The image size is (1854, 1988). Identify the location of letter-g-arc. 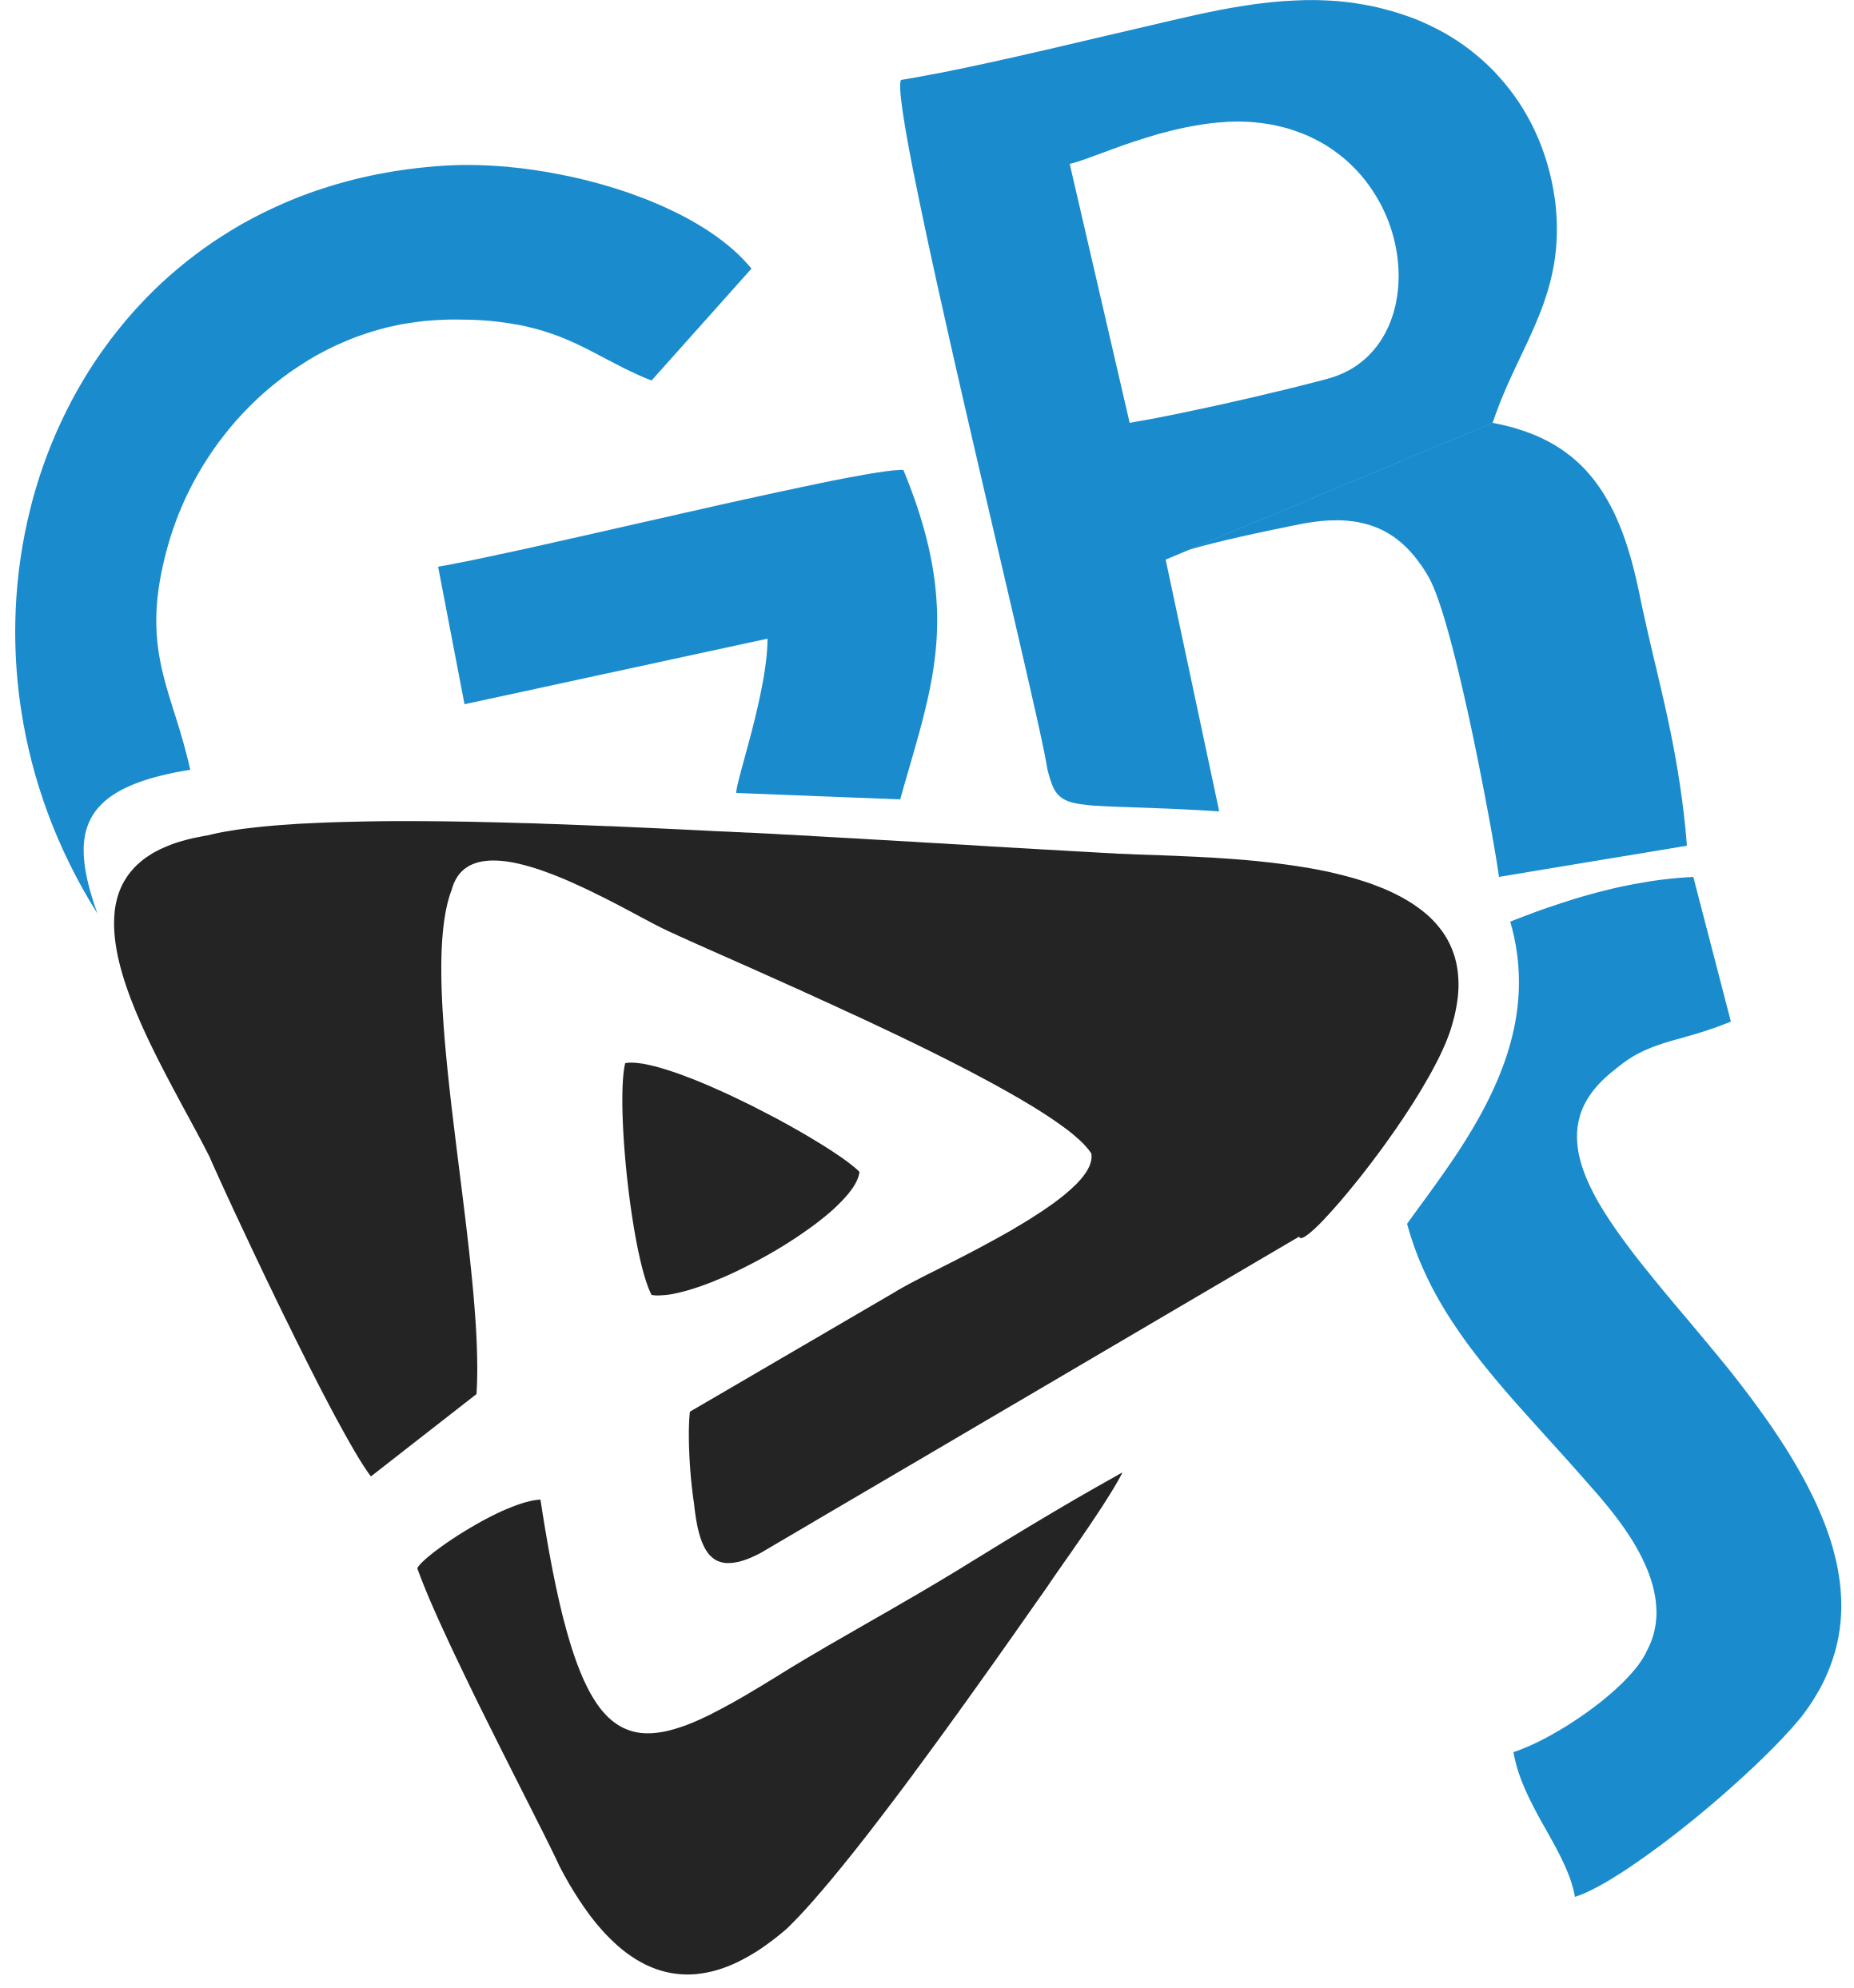
(383, 539).